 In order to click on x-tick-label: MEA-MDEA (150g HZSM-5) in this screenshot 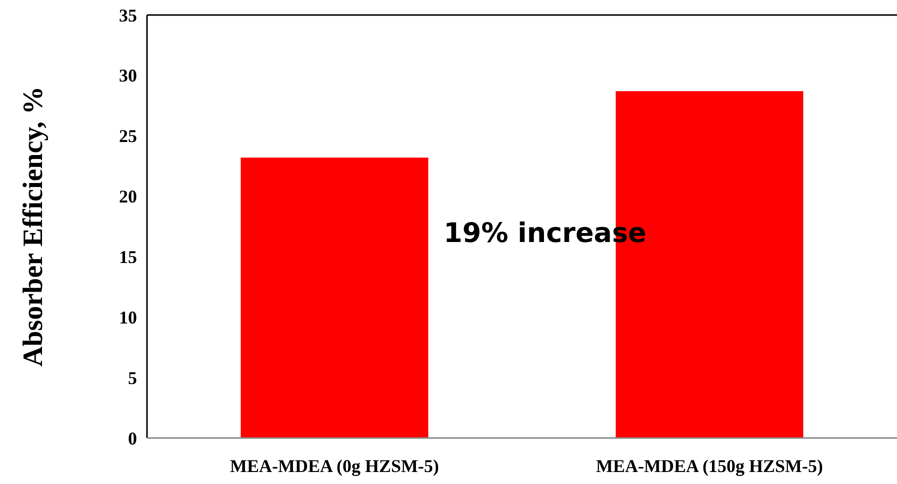, I will do `click(709, 466)`.